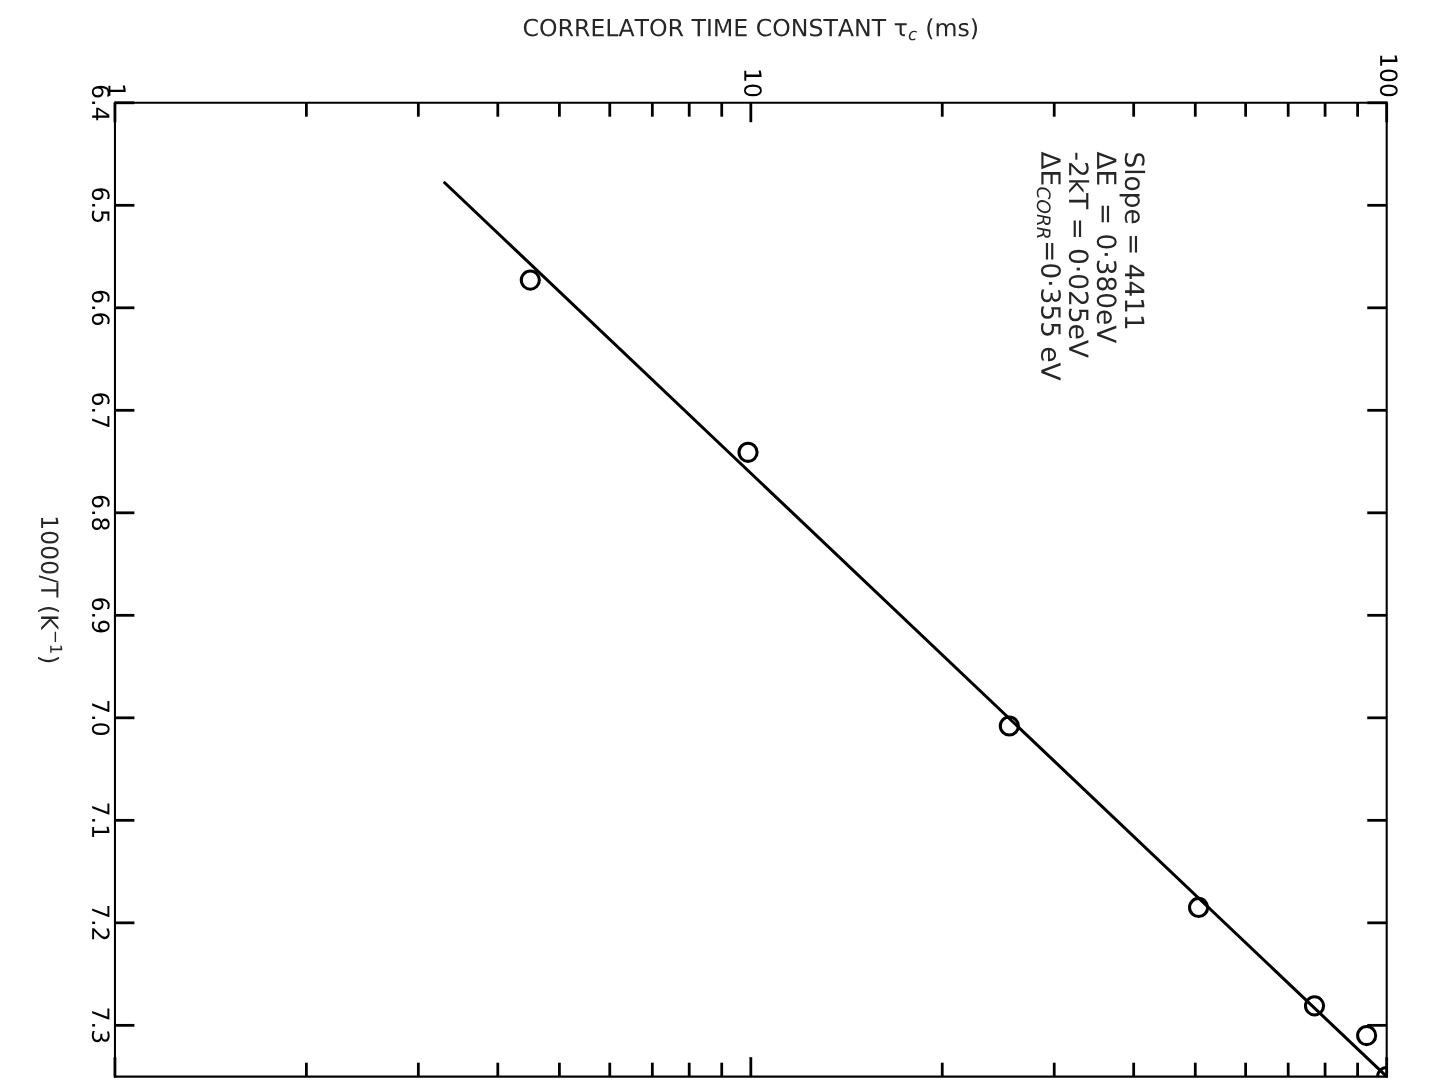 Image resolution: width=1437 pixels, height=1082 pixels. Describe the element at coordinates (100, 205) in the screenshot. I see `y-tick-label: 6.5` at that location.